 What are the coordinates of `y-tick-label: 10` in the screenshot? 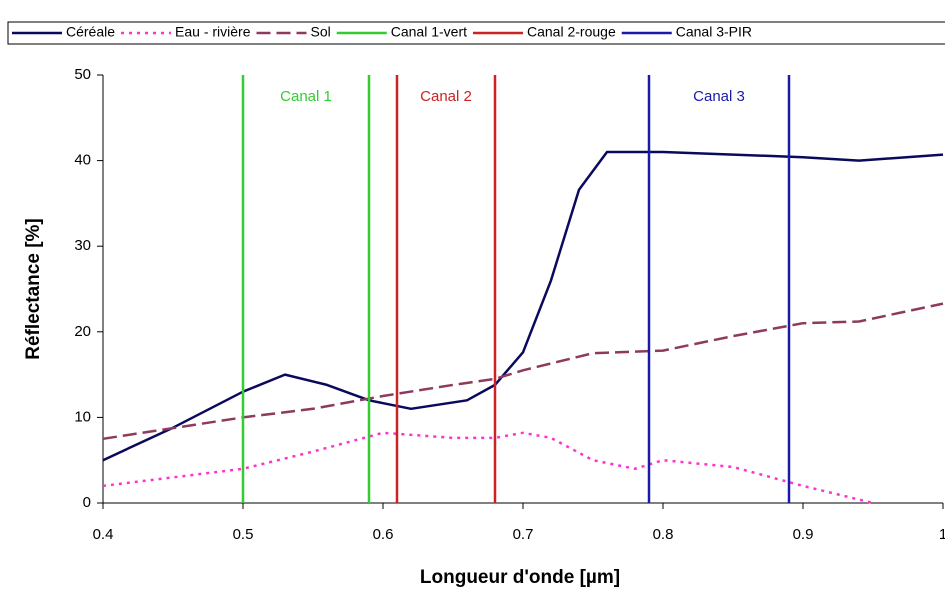 It's located at (82, 416).